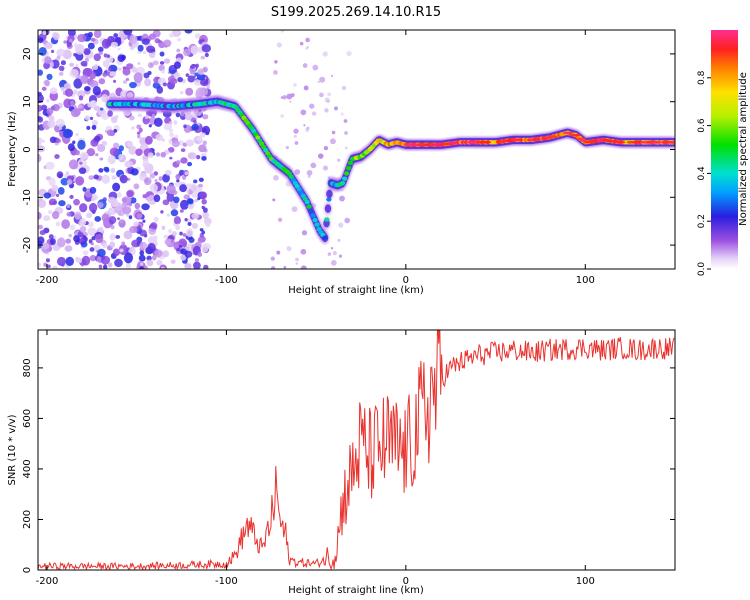 Image resolution: width=750 pixels, height=600 pixels. I want to click on colorbar-tick-label: 0.8, so click(702, 77).